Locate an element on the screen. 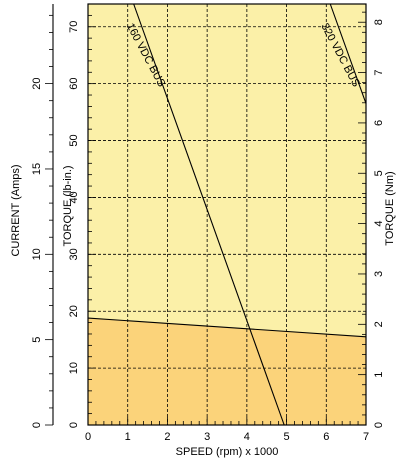  current-tick-label: 0 is located at coordinates (37, 425).